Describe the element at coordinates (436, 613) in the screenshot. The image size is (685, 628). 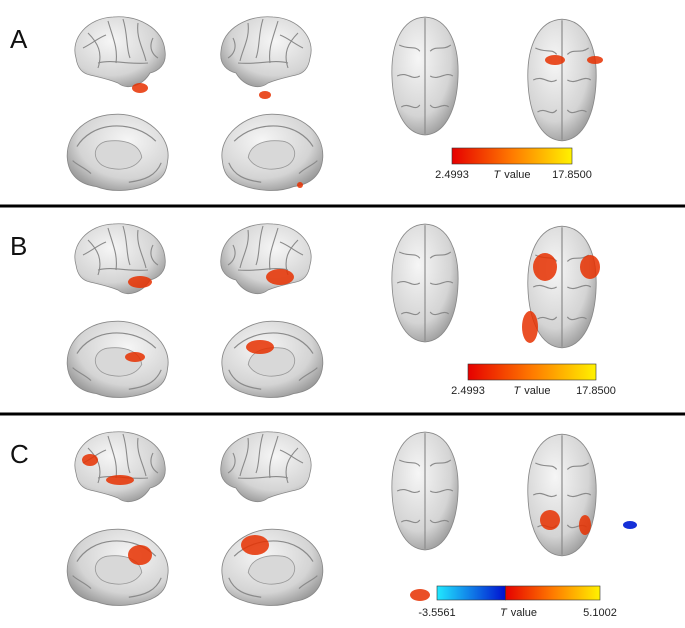
I see `colorbar-min: -3.5561` at that location.